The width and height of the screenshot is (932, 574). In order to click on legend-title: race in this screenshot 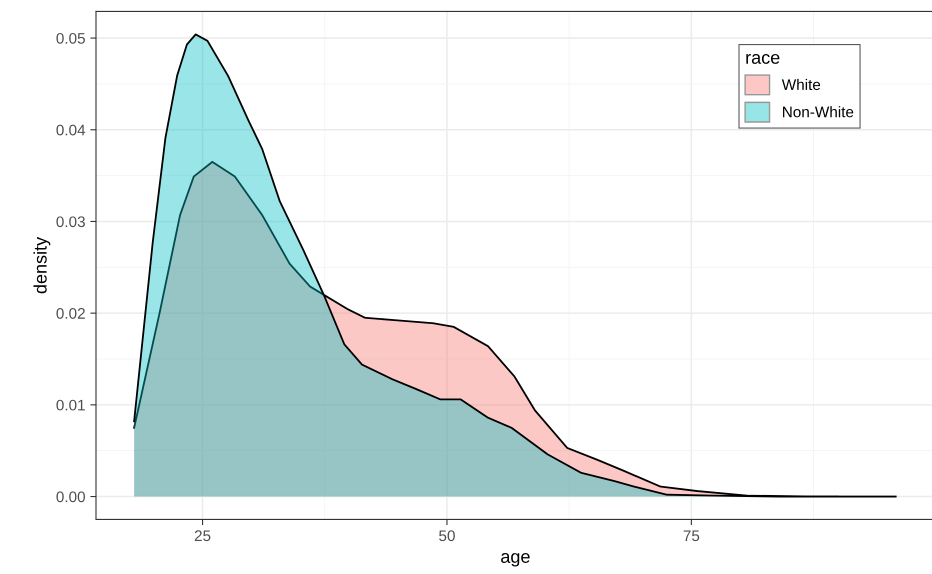, I will do `click(763, 59)`.